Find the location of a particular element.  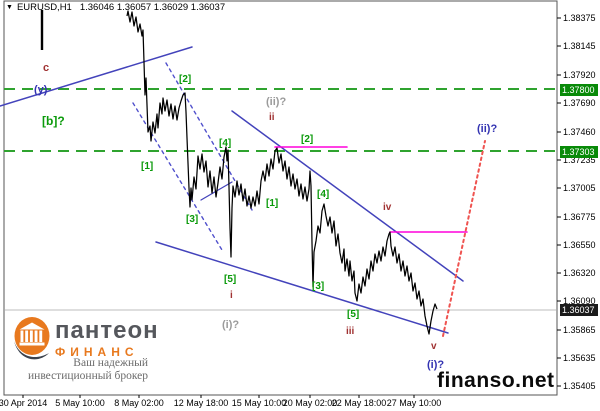

ohlc-values: 1.36046 1.36057 1.36029 1.36037 is located at coordinates (152, 7).